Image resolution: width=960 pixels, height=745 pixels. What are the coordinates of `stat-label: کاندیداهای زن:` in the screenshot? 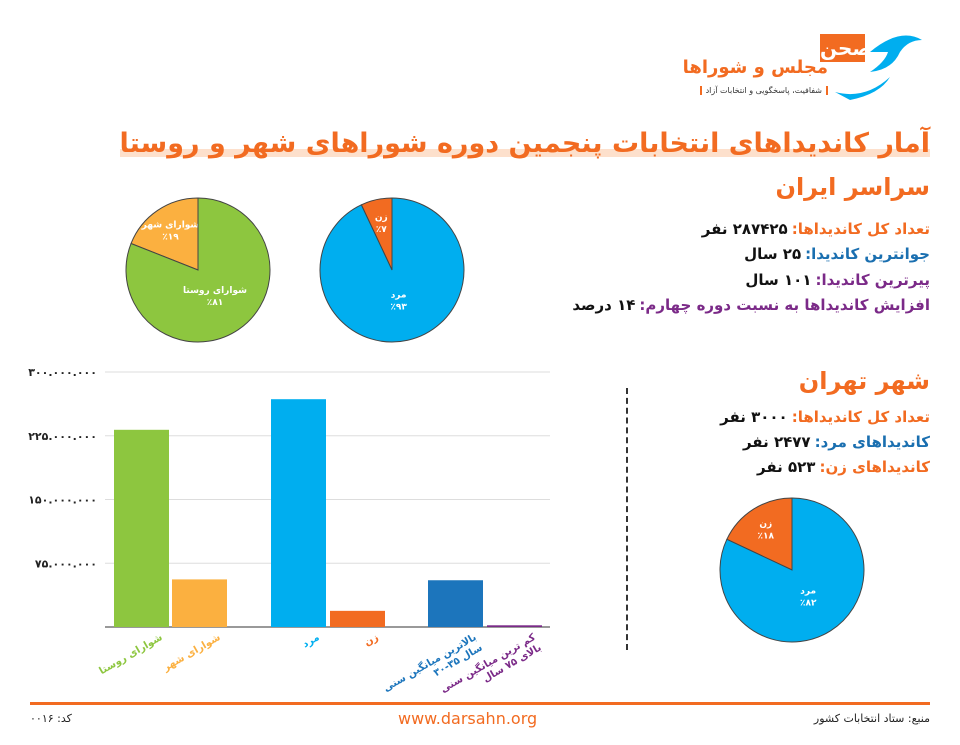 It's located at (874, 467).